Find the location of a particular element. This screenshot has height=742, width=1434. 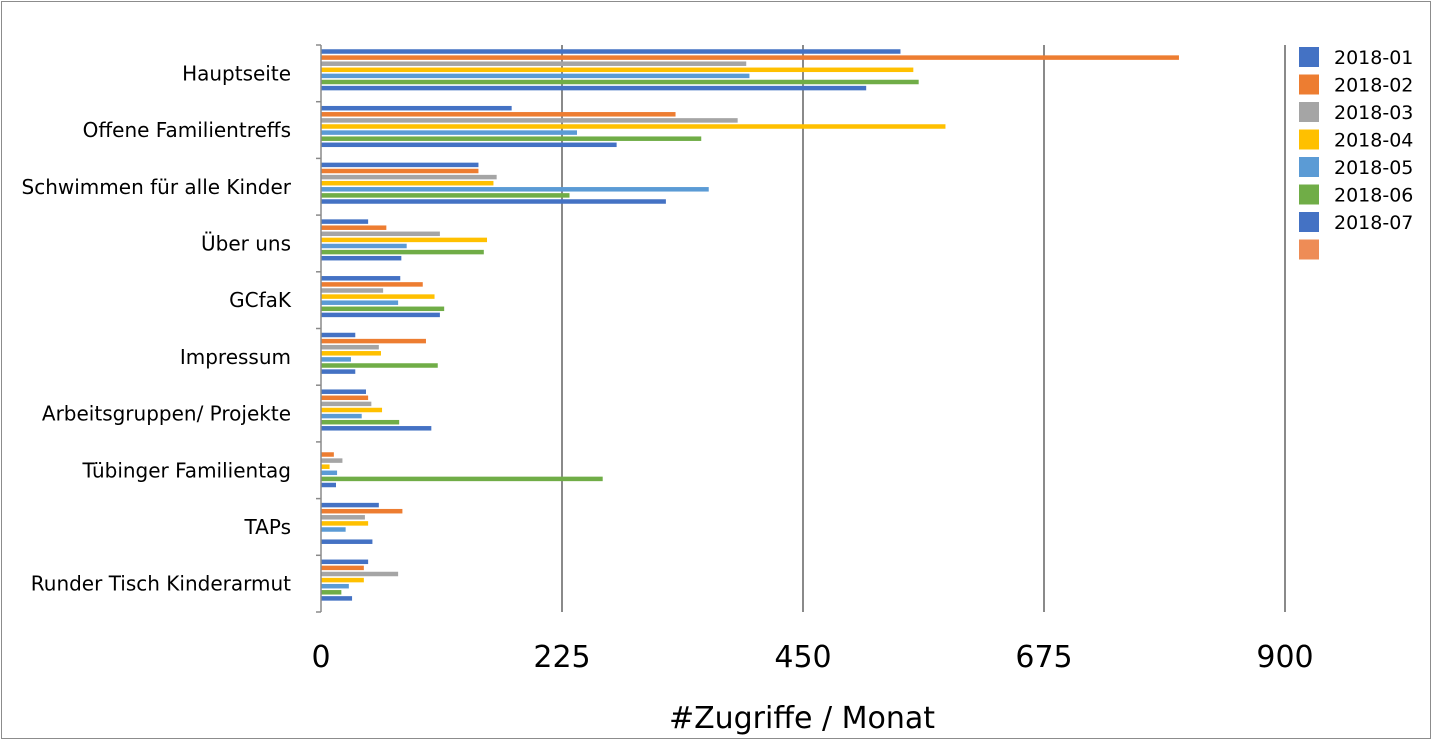

legend-label: 2018-03 is located at coordinates (1373, 113).